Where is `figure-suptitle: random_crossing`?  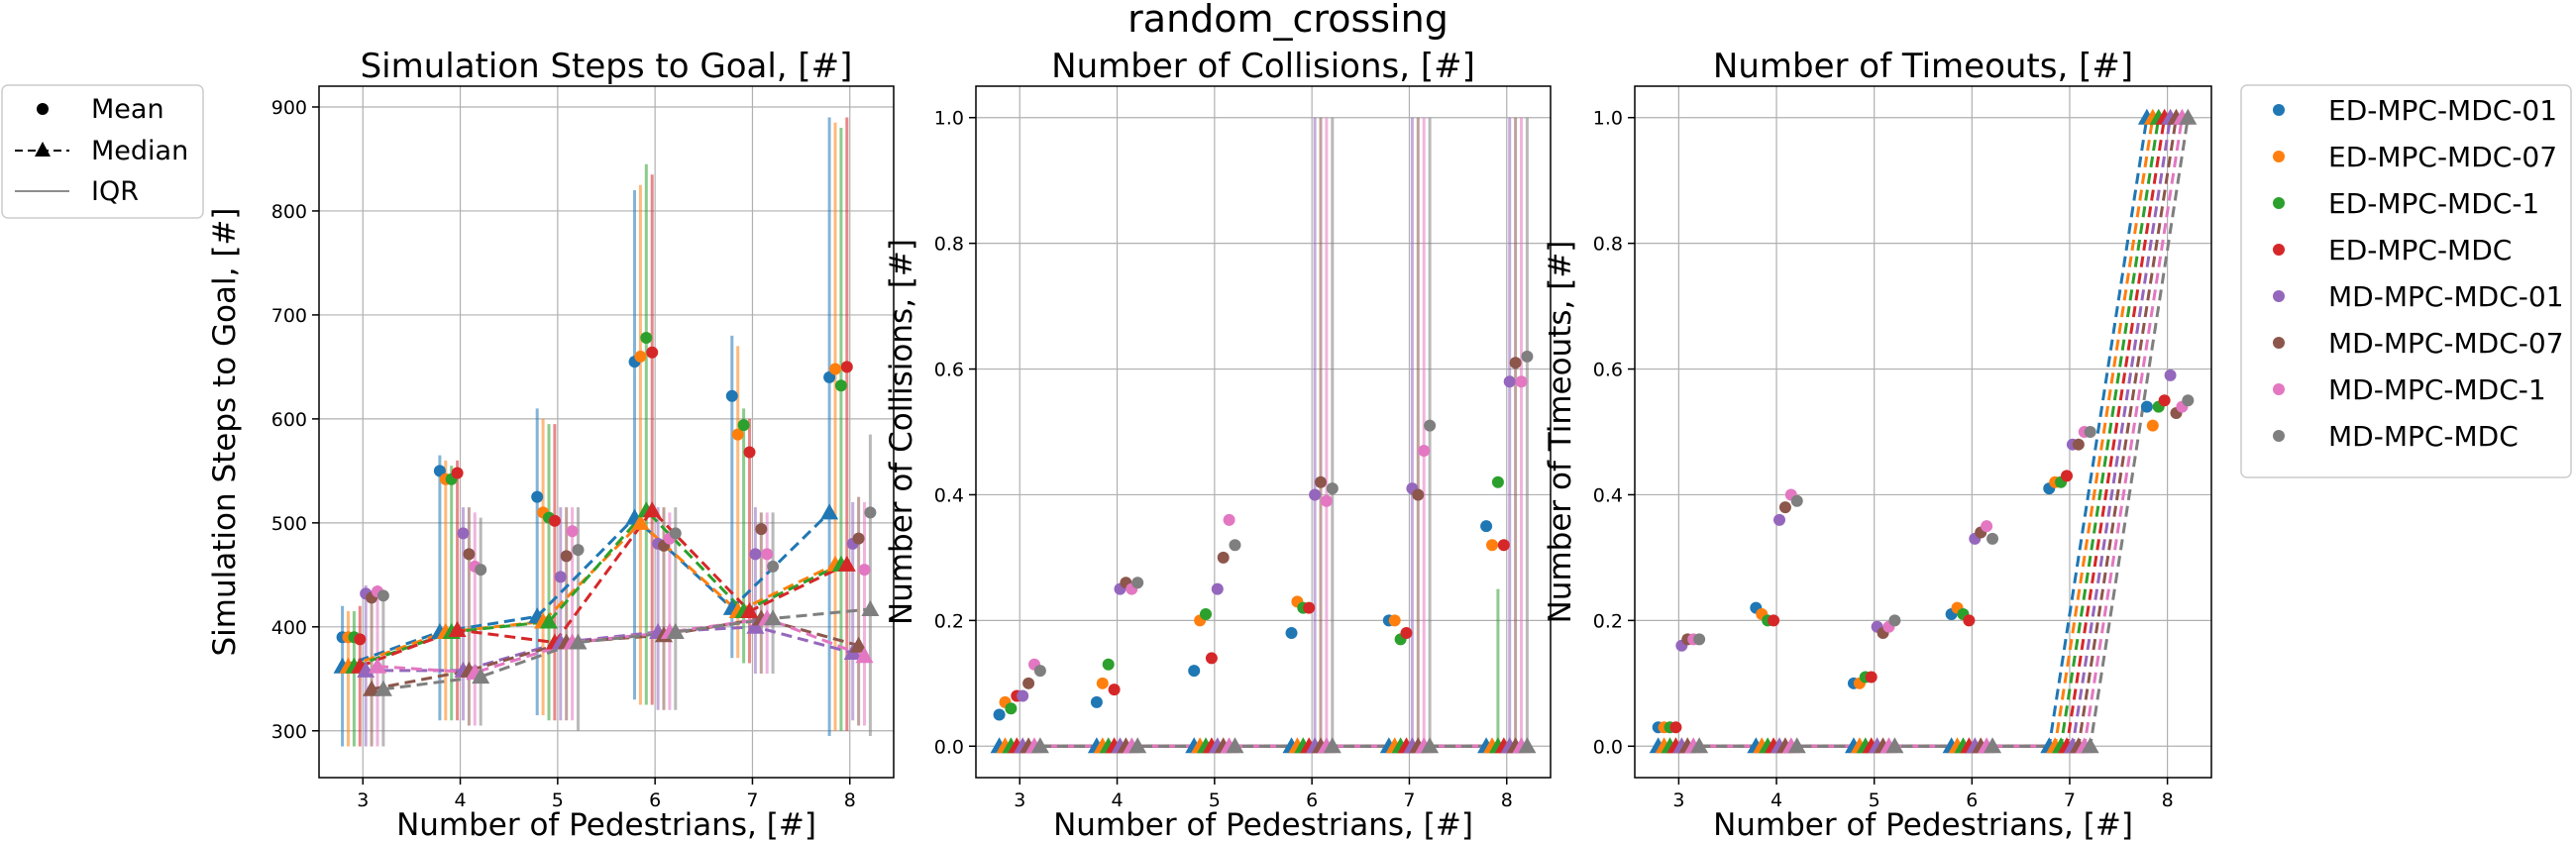 figure-suptitle: random_crossing is located at coordinates (1288, 20).